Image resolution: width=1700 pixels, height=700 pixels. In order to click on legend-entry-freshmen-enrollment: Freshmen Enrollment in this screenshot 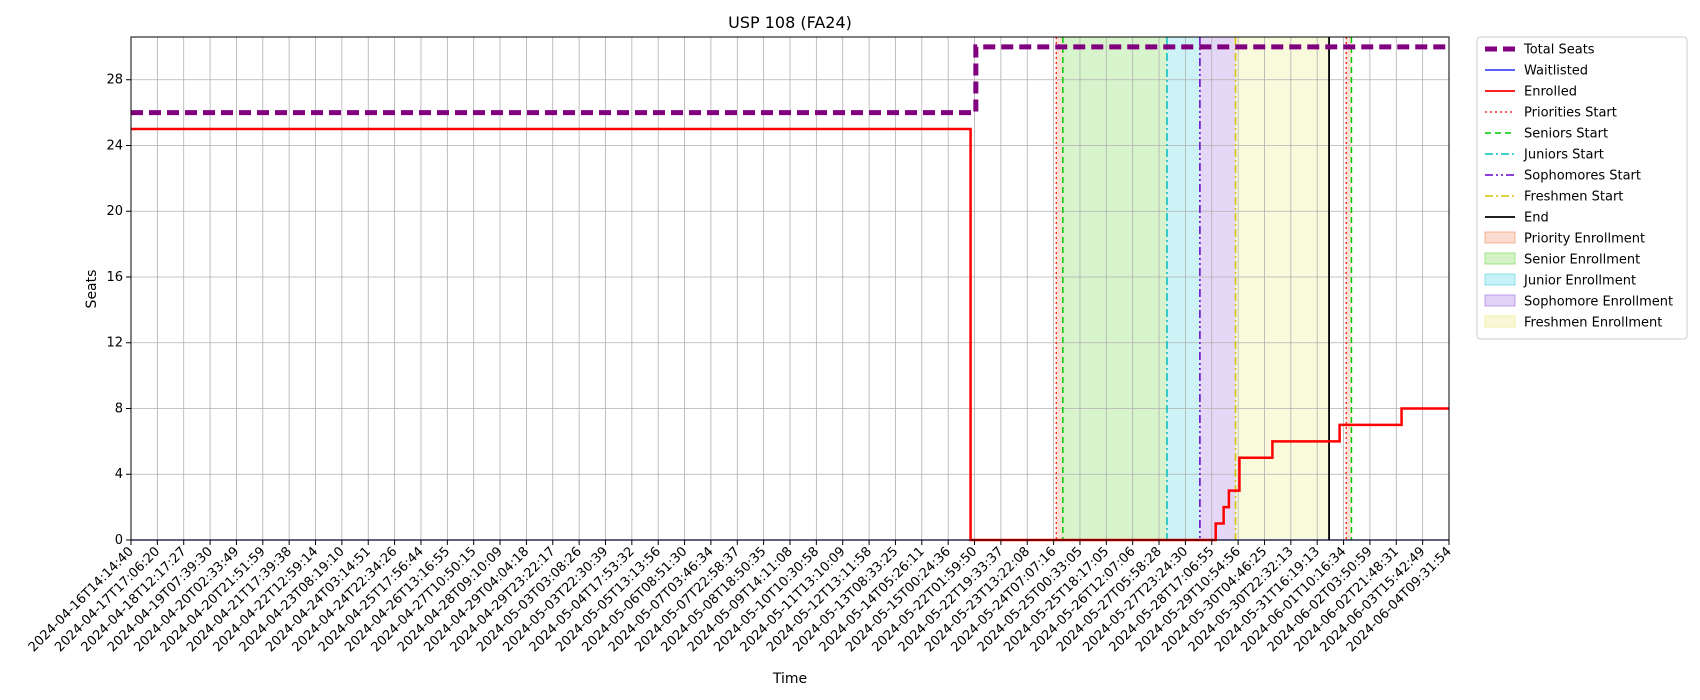, I will do `click(1573, 323)`.